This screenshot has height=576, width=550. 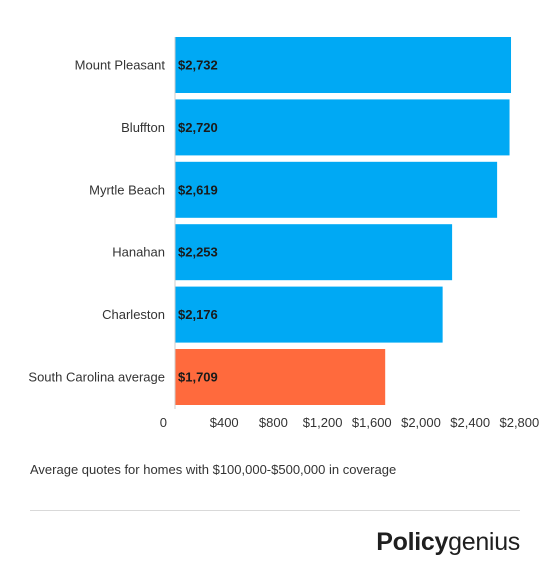 I want to click on bar-bluffton, so click(x=342, y=127).